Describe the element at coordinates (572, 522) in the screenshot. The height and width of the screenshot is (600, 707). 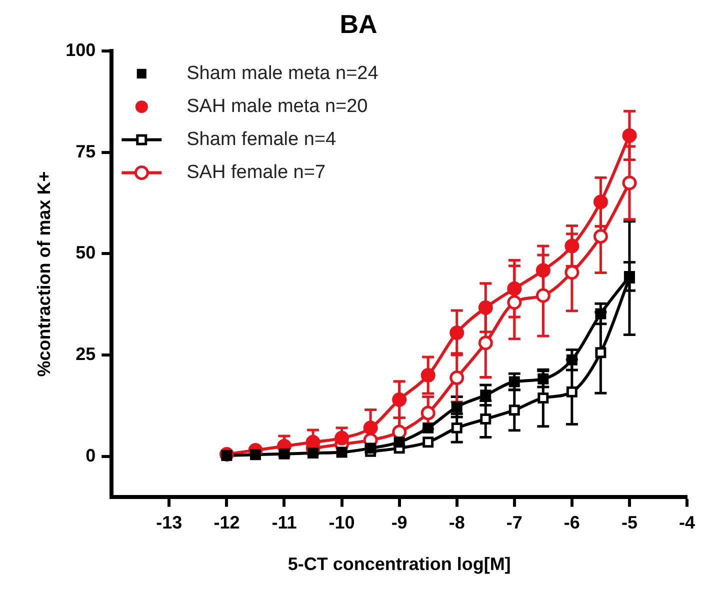
I see `x-tick-label: -6` at that location.